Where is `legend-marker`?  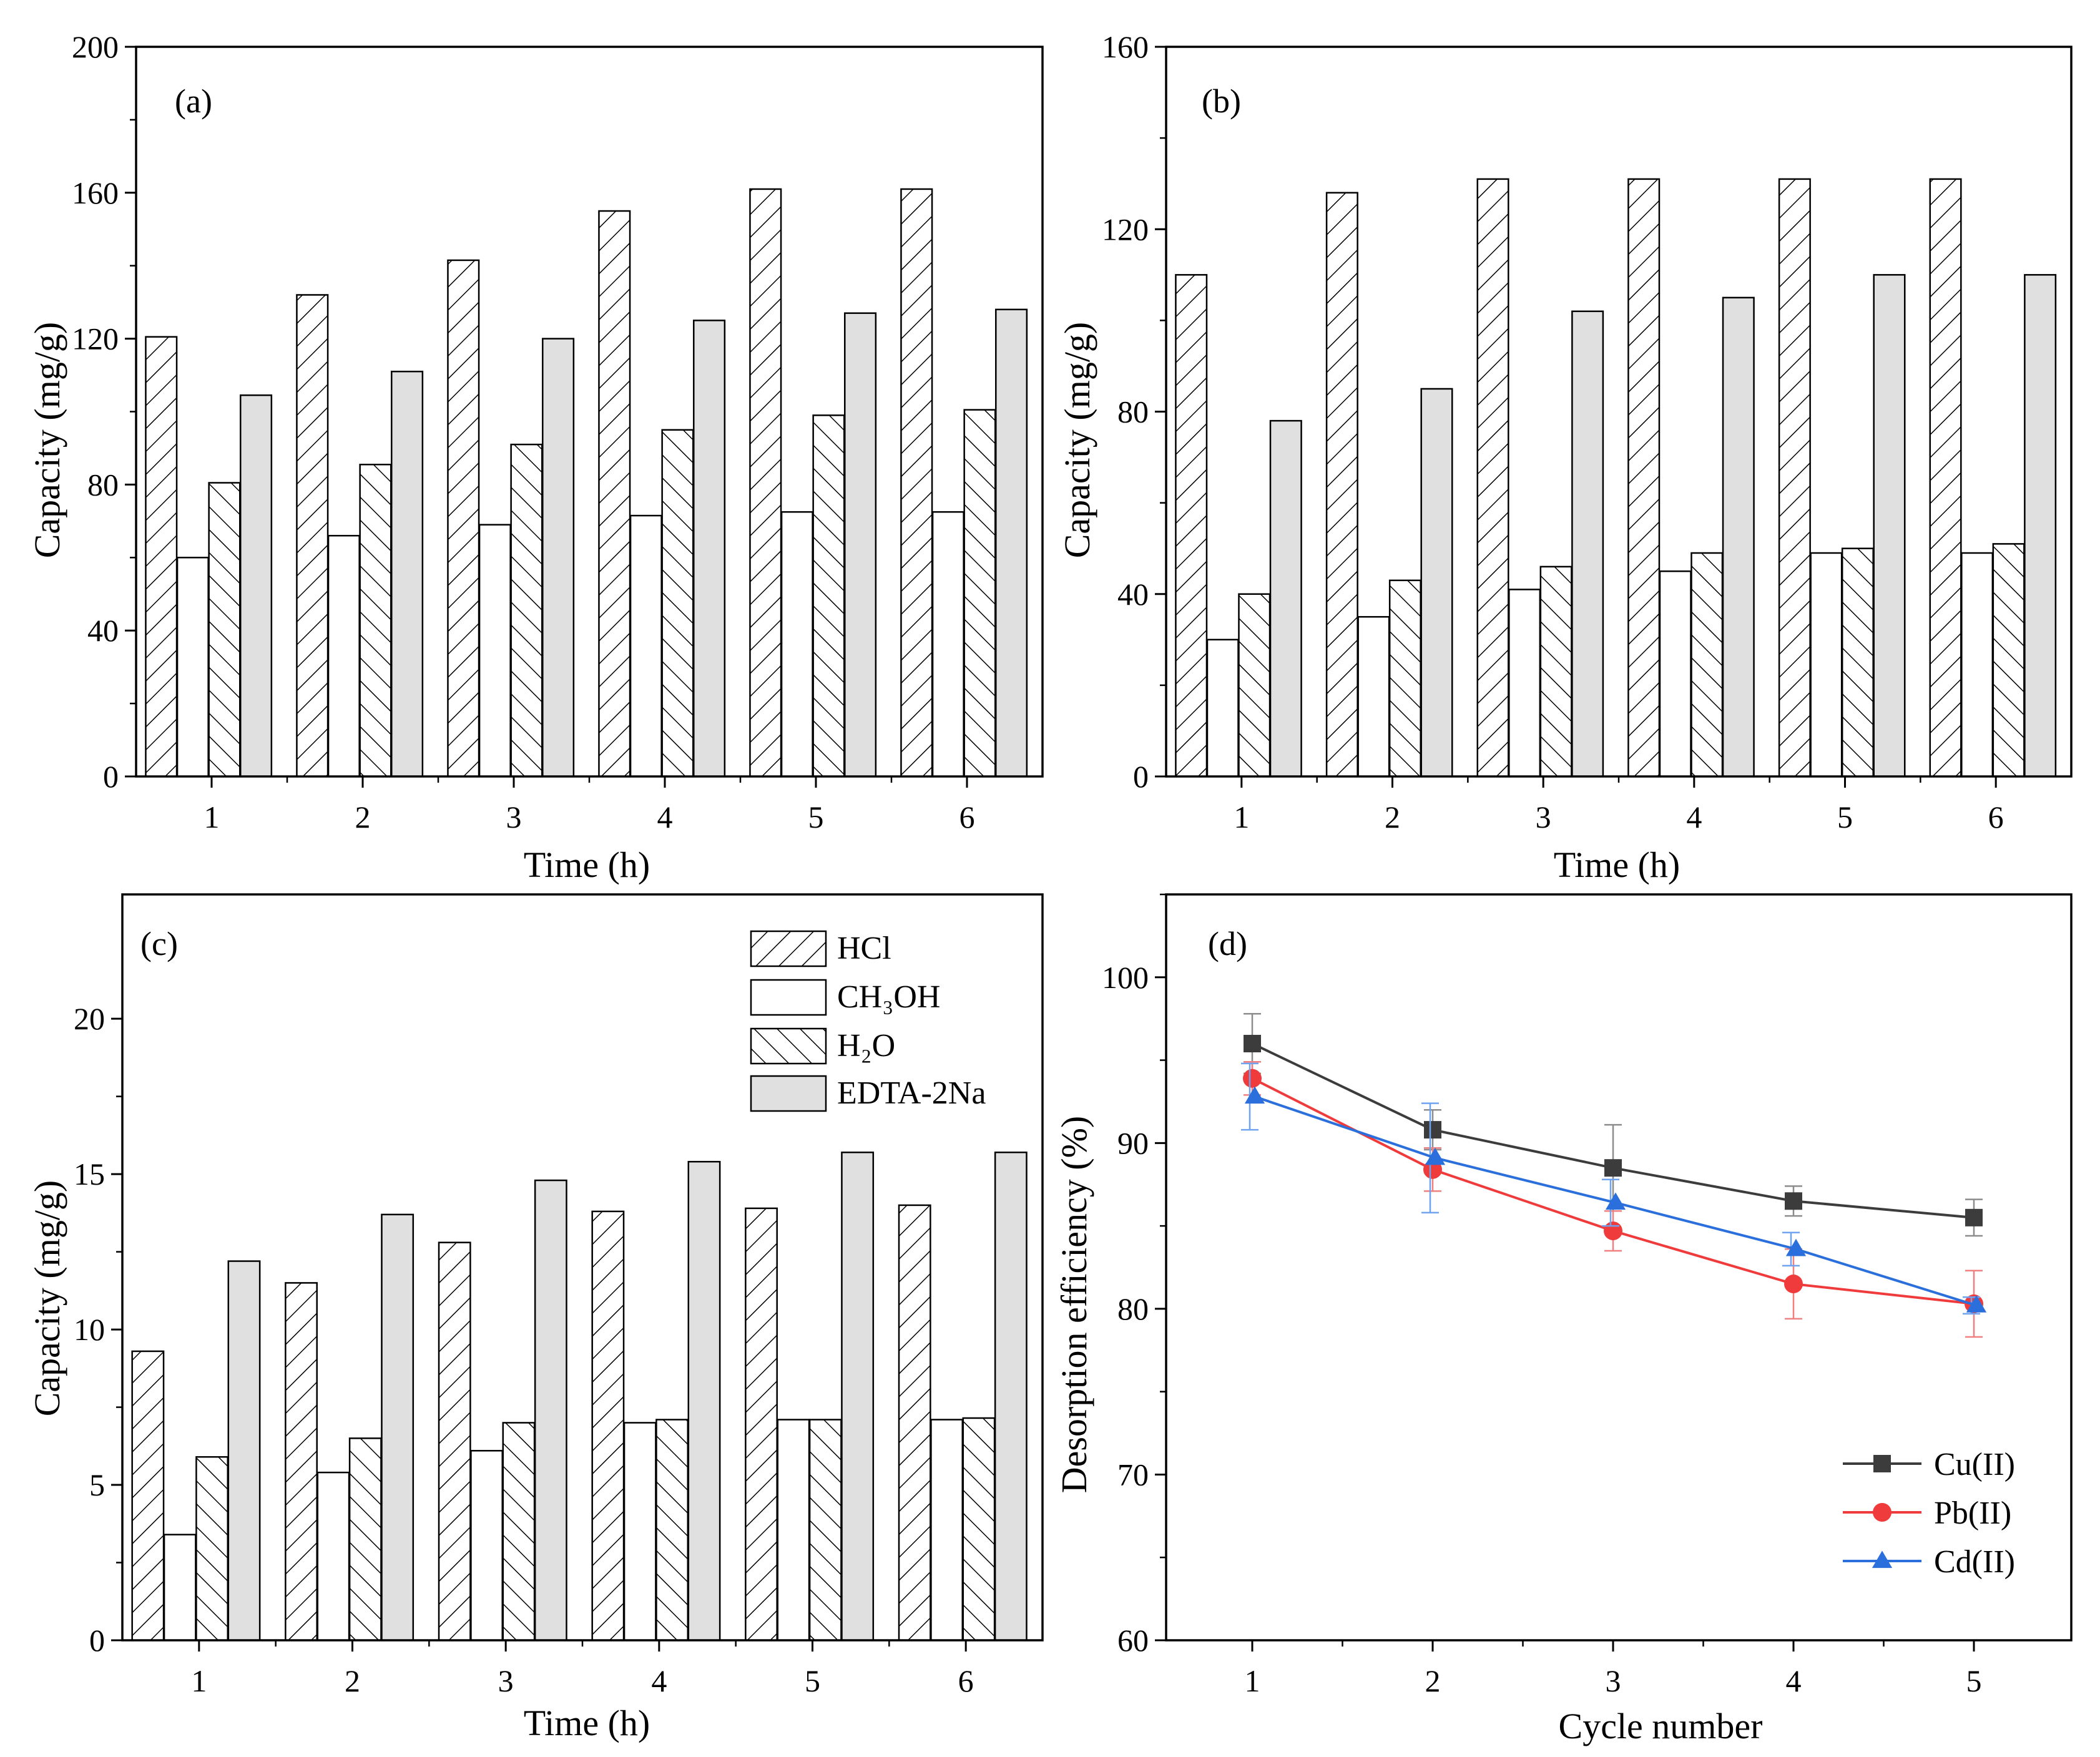
legend-marker is located at coordinates (1883, 1559).